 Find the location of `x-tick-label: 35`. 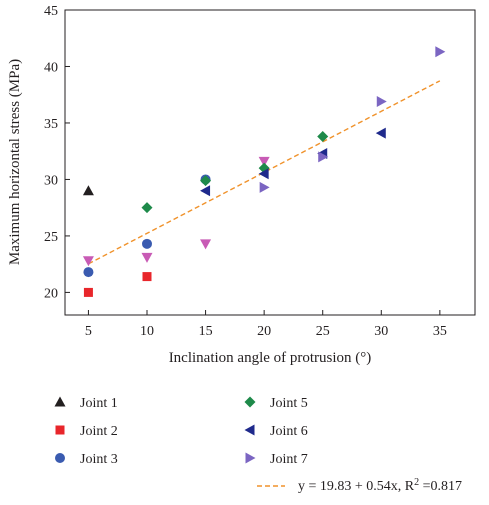

x-tick-label: 35 is located at coordinates (440, 331).